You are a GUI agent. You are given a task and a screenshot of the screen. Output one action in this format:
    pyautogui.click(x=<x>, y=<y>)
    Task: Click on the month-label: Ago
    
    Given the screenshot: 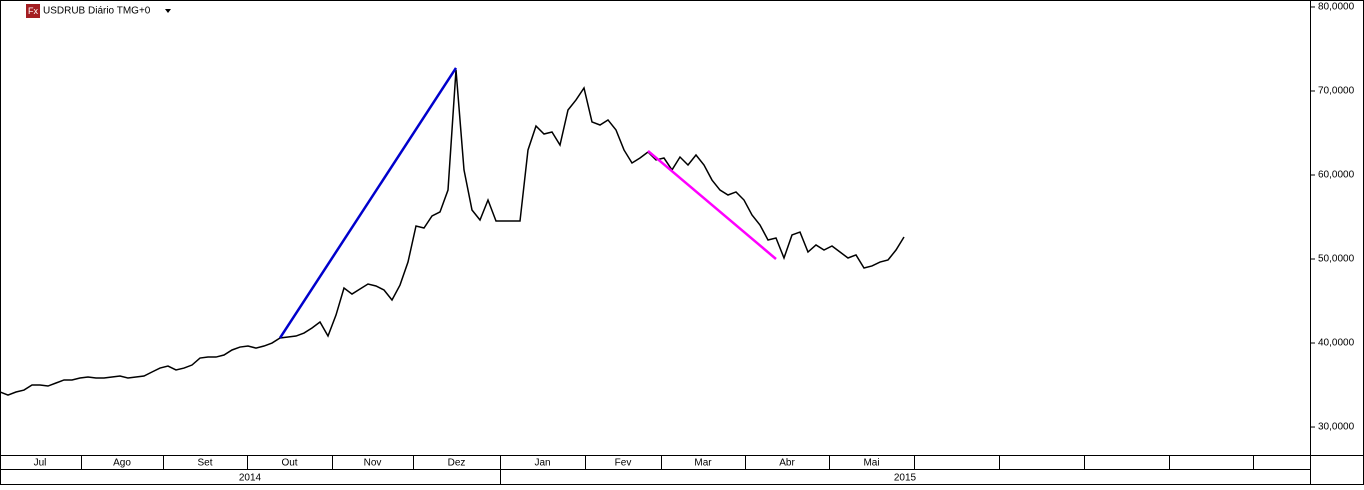 What is the action you would take?
    pyautogui.click(x=122, y=463)
    